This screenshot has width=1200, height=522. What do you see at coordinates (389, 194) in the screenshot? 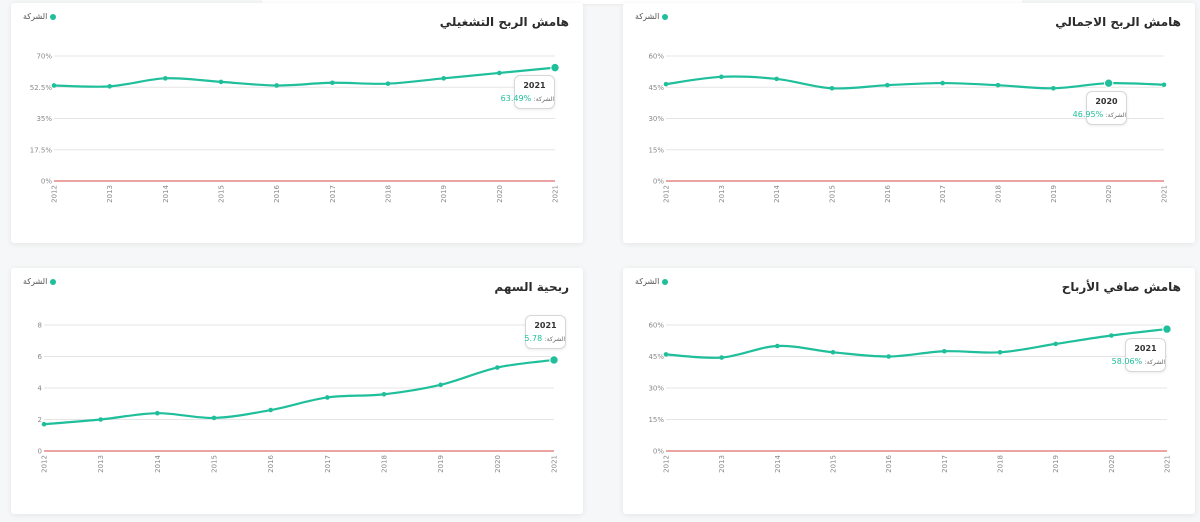
I see `x-tick-label: 2018` at bounding box center [389, 194].